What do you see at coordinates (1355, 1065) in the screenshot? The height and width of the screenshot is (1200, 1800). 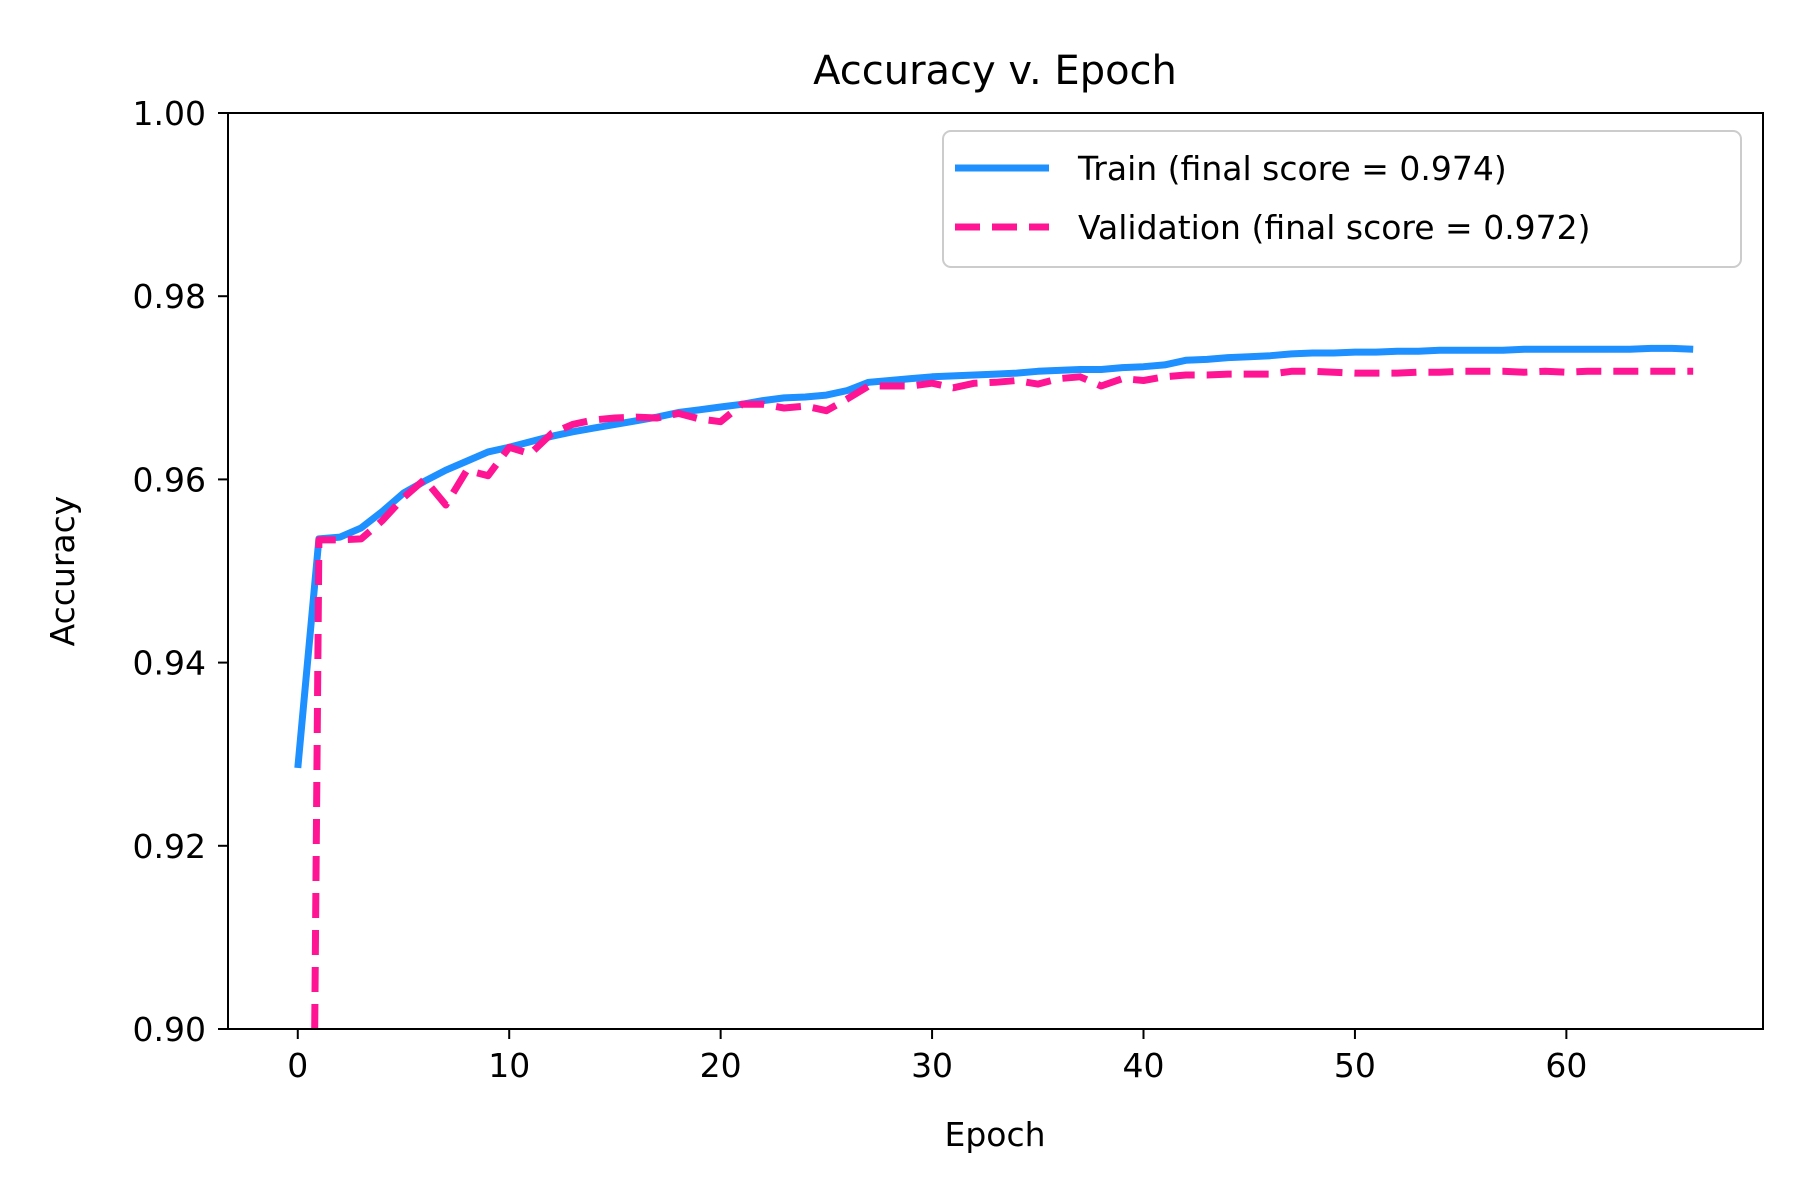 I see `x-tick-label: 50` at bounding box center [1355, 1065].